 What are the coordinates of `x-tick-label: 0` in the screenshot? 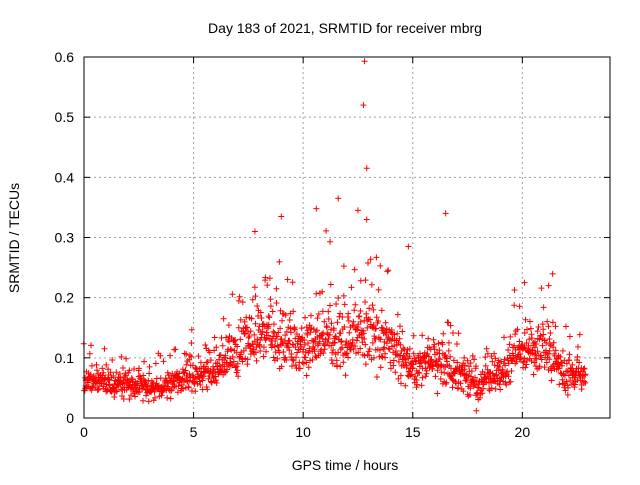 It's located at (84, 432).